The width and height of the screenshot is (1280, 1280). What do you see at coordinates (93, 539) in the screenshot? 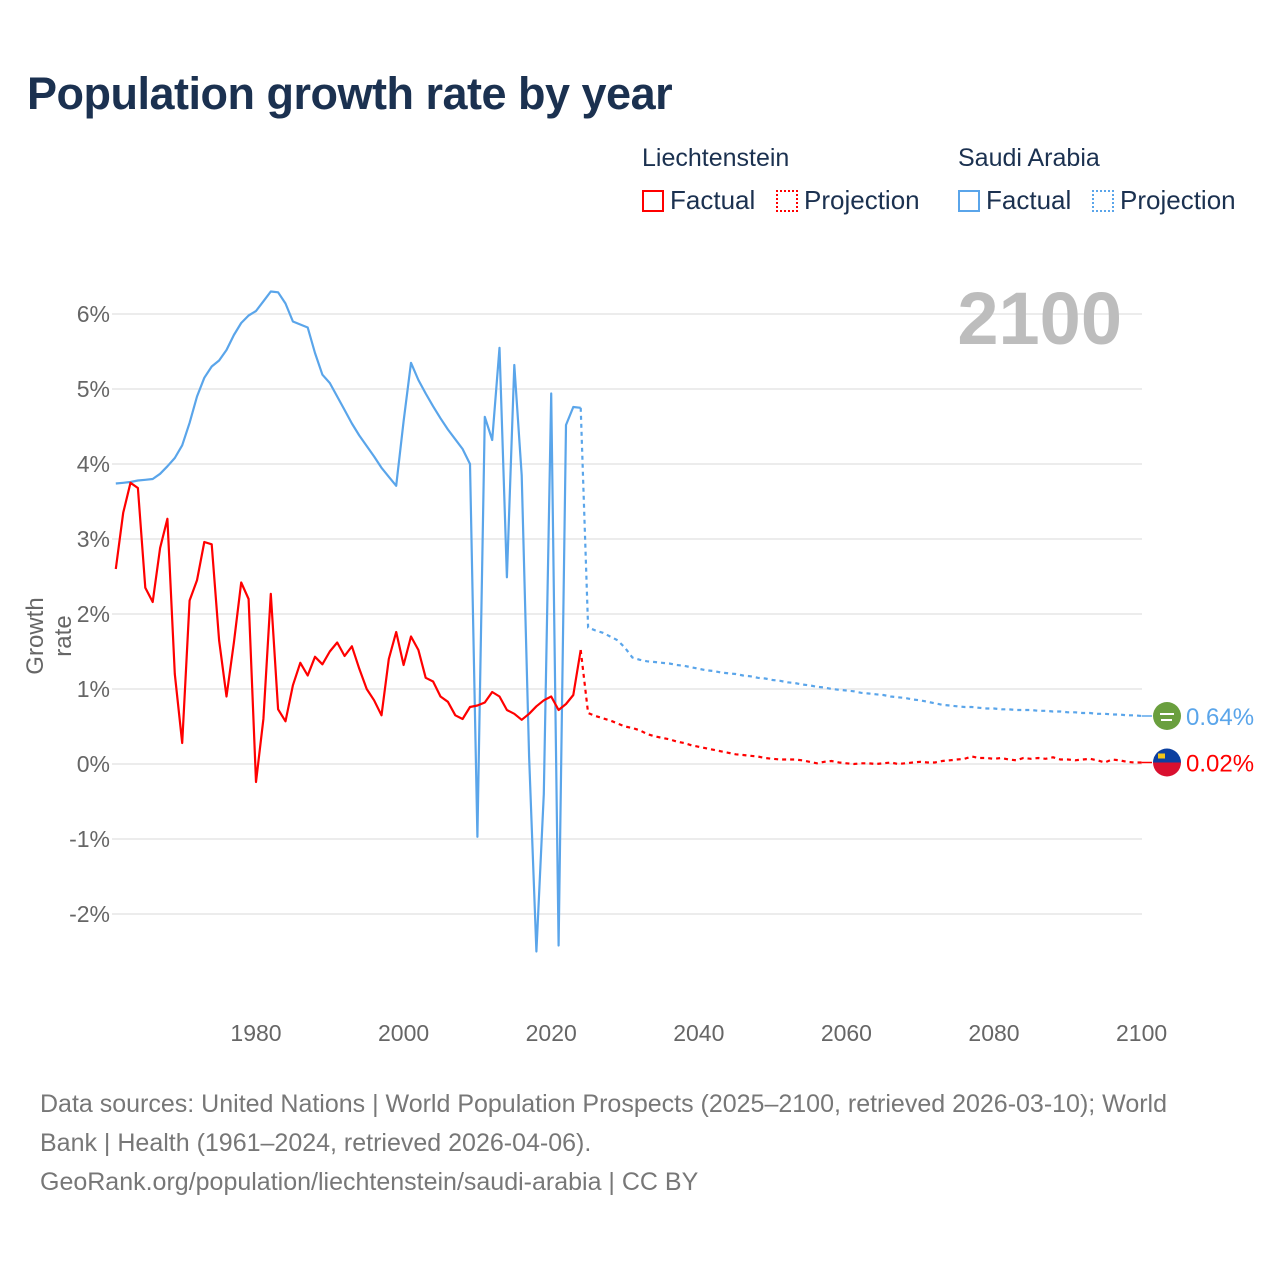
I see `y-tick-label: 3%` at bounding box center [93, 539].